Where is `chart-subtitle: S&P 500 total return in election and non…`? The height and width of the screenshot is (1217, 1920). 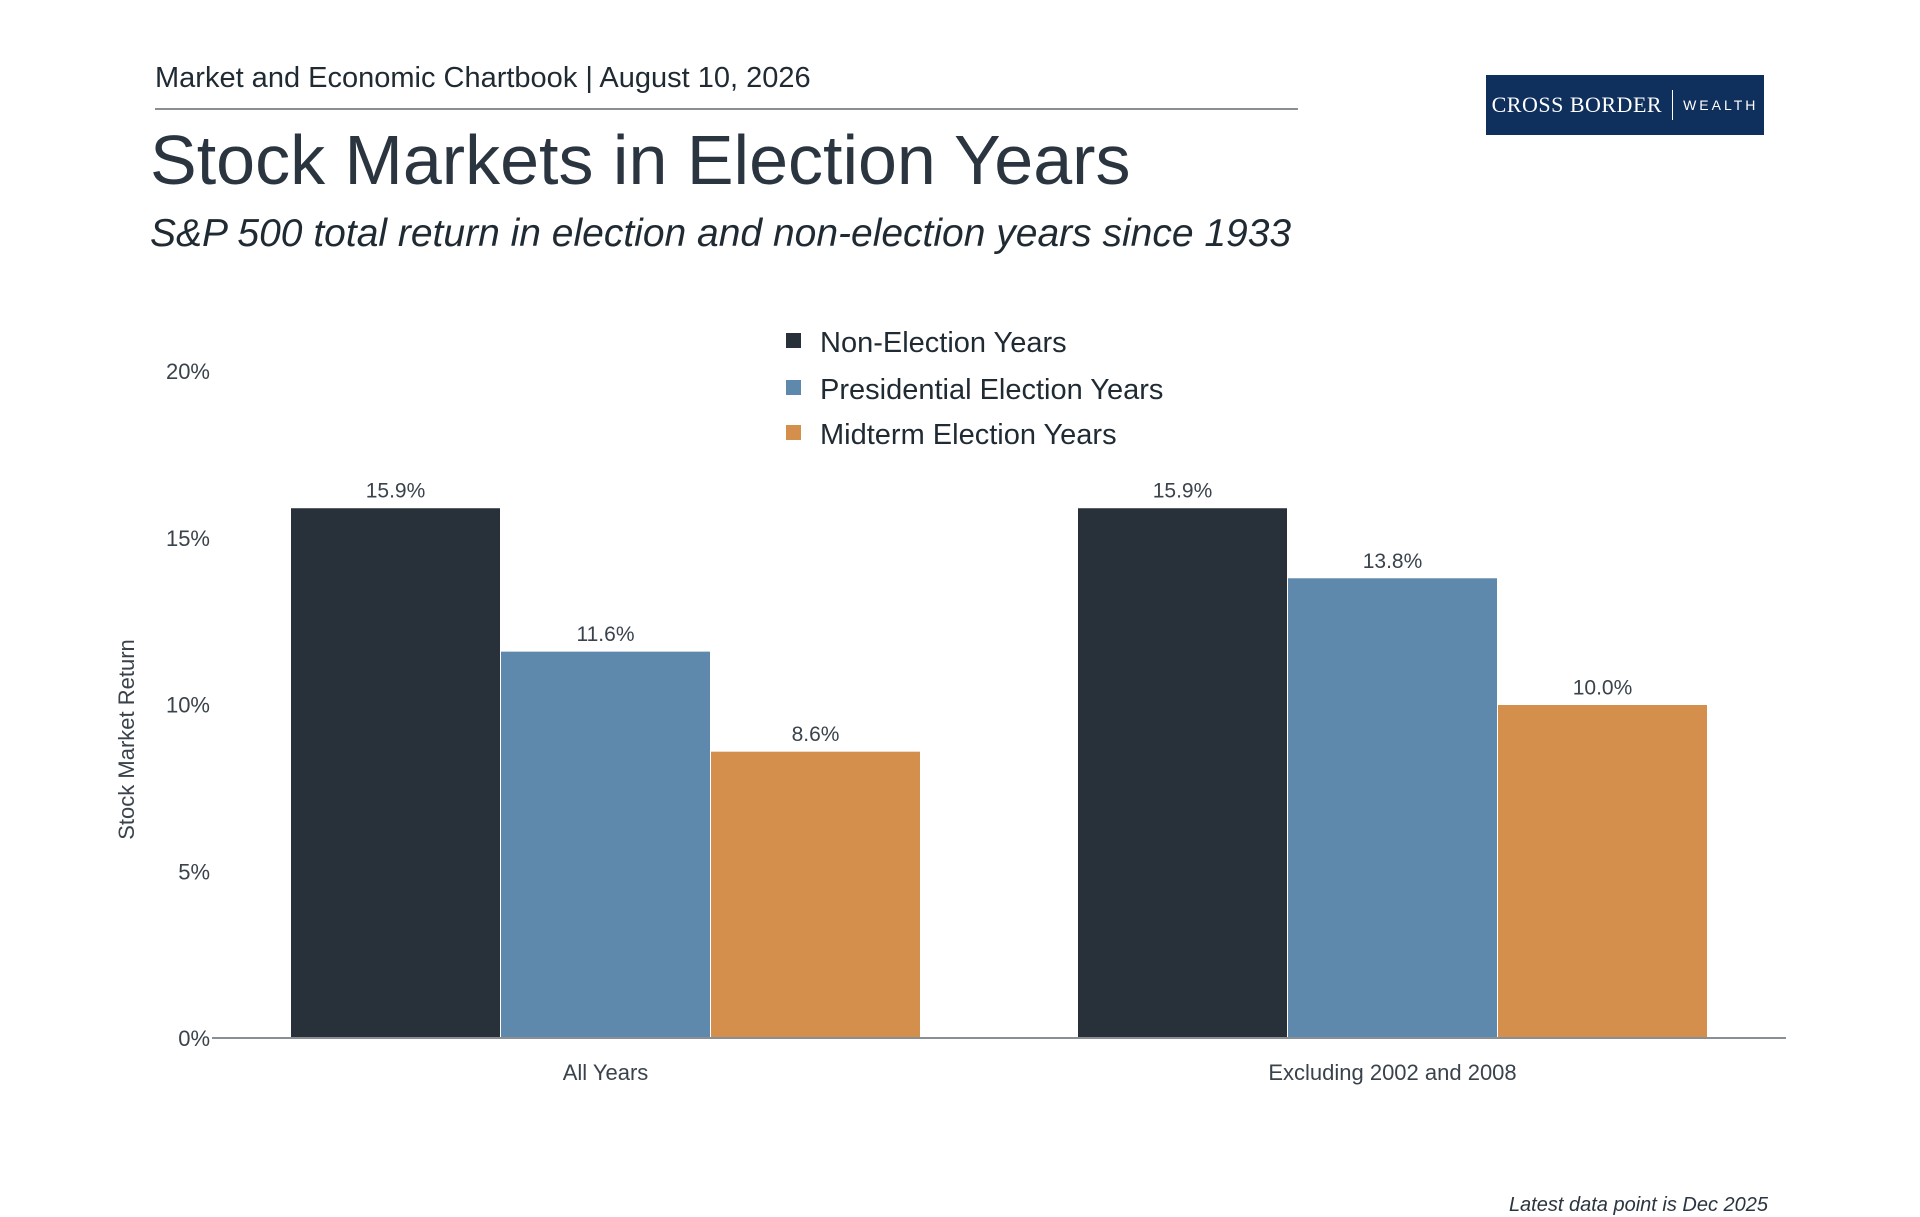
chart-subtitle: S&P 500 total return in election and non… is located at coordinates (721, 233).